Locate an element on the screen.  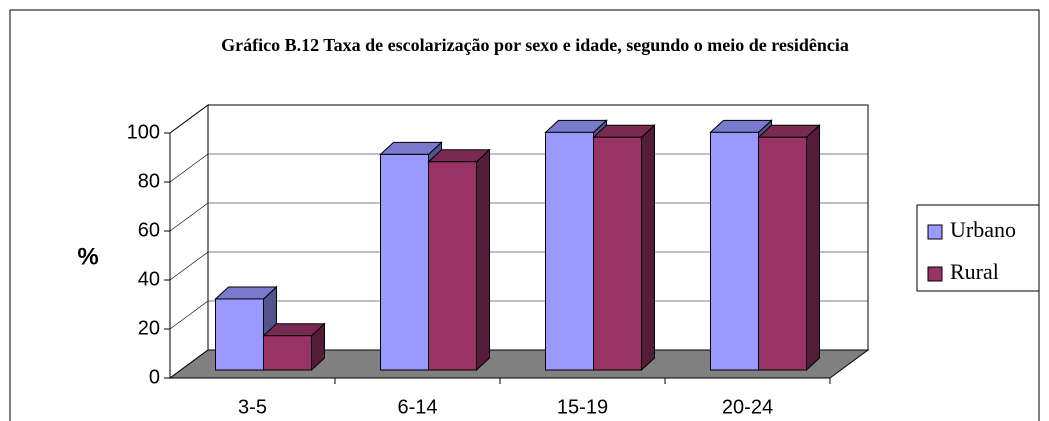
y-axis-label: % is located at coordinates (87, 256).